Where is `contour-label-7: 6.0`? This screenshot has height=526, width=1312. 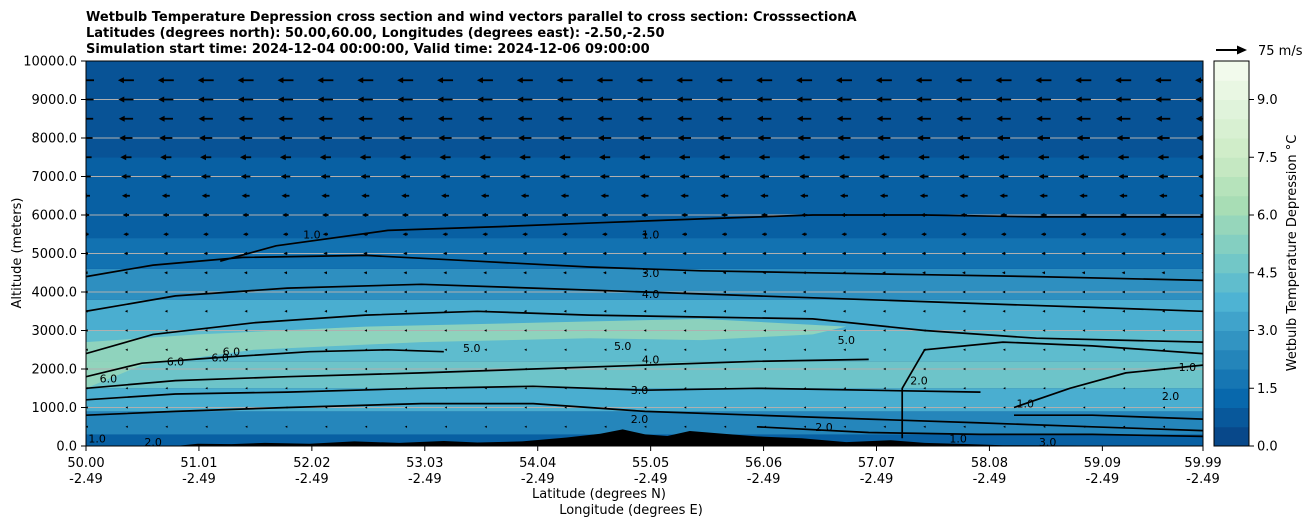 contour-label-7: 6.0 is located at coordinates (176, 361).